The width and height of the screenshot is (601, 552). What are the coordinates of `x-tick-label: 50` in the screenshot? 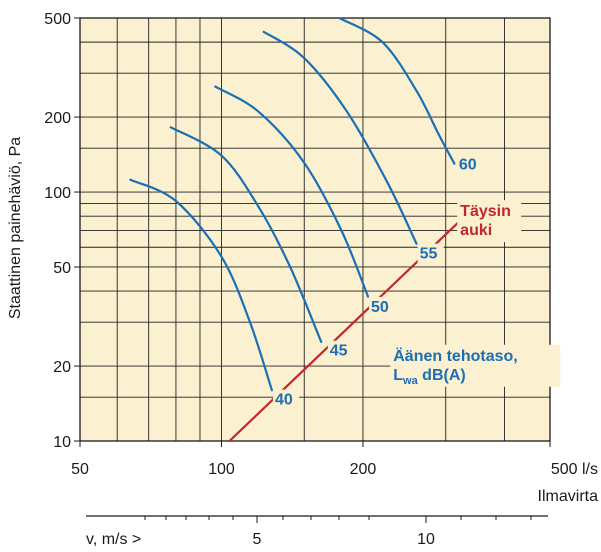 It's located at (80, 469).